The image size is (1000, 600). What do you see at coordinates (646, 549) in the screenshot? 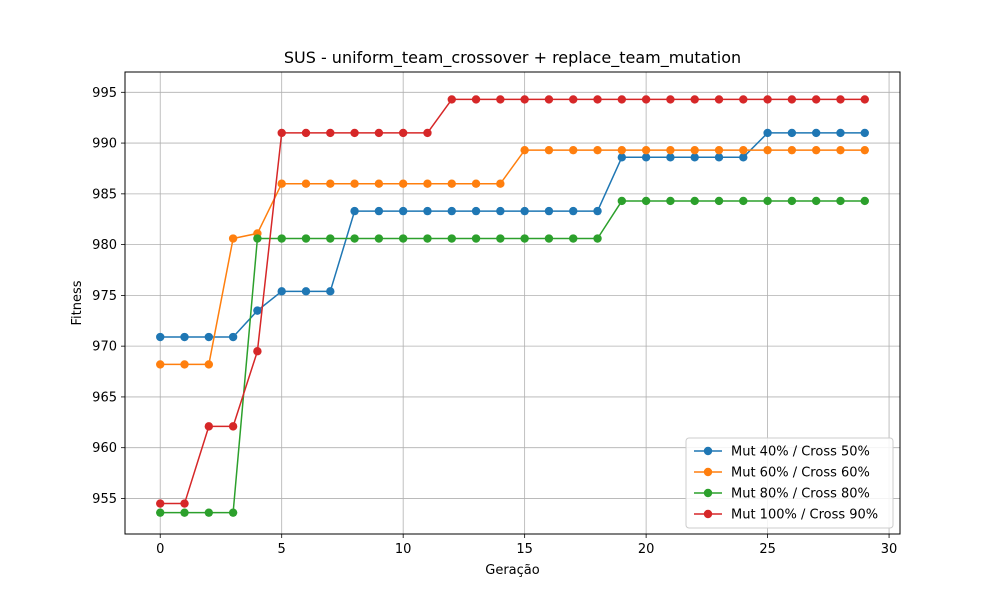
I see `x-tick-label: 20` at bounding box center [646, 549].